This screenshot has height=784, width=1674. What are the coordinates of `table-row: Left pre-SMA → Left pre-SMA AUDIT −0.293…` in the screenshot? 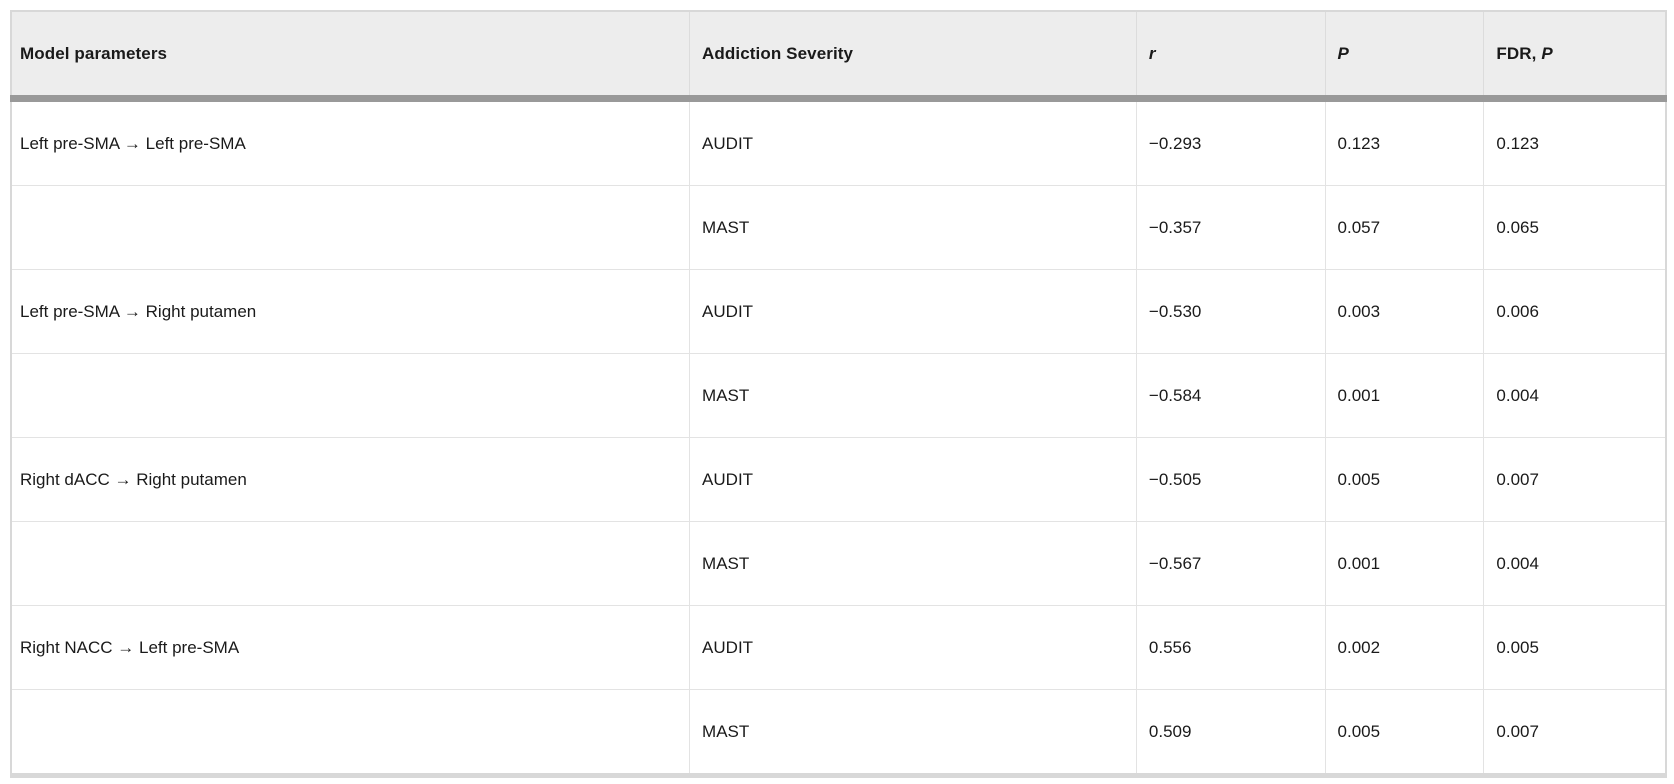 It's located at (838, 142).